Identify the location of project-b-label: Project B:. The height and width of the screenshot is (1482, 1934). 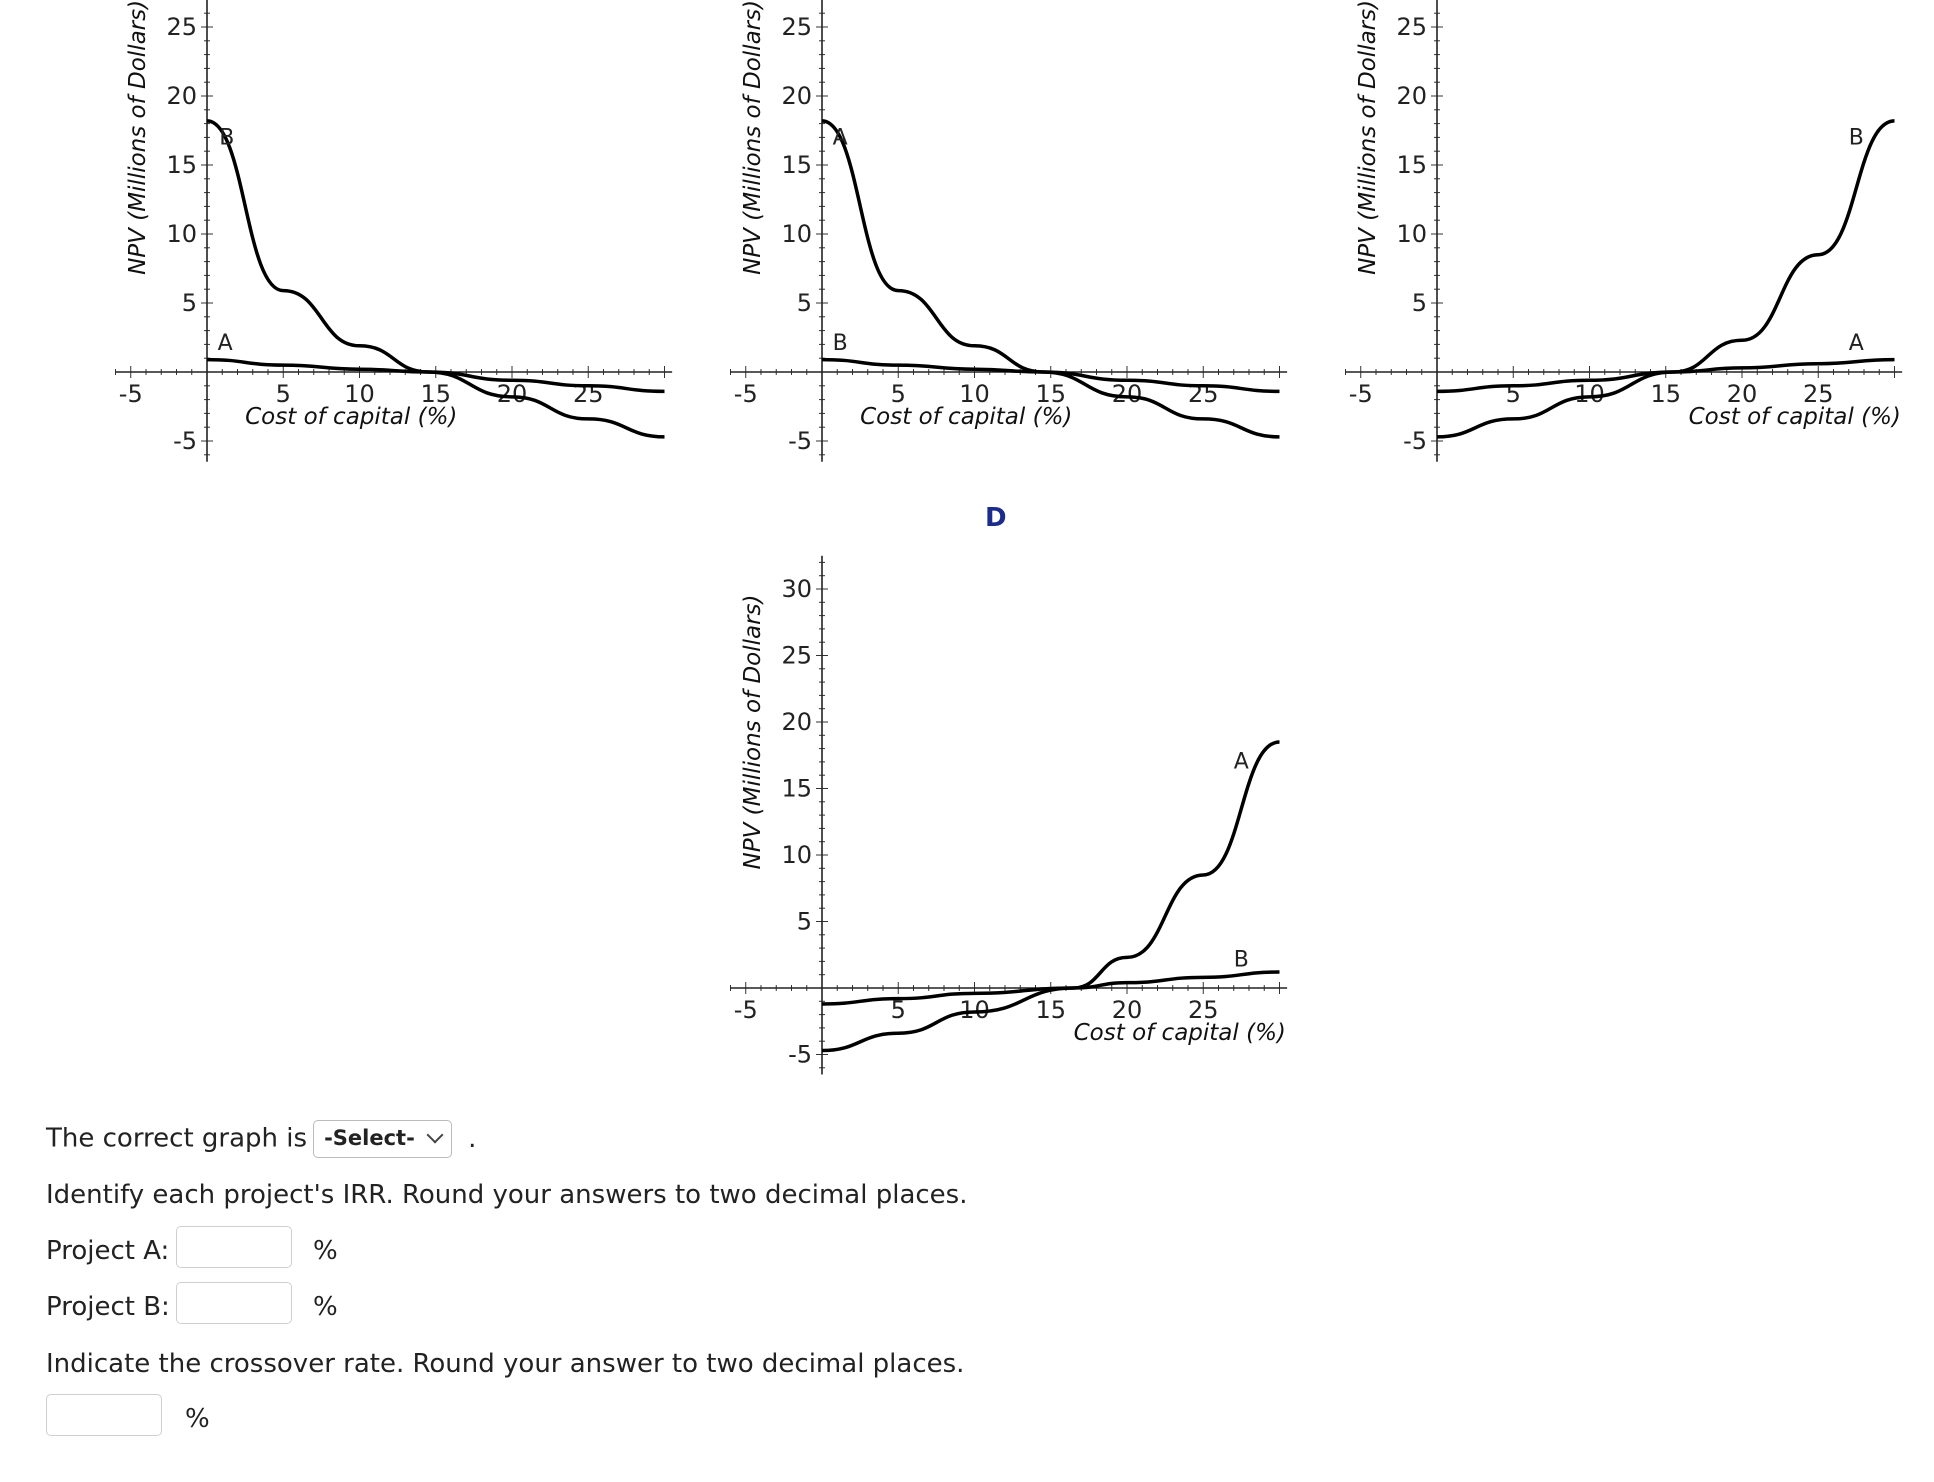
(108, 1307).